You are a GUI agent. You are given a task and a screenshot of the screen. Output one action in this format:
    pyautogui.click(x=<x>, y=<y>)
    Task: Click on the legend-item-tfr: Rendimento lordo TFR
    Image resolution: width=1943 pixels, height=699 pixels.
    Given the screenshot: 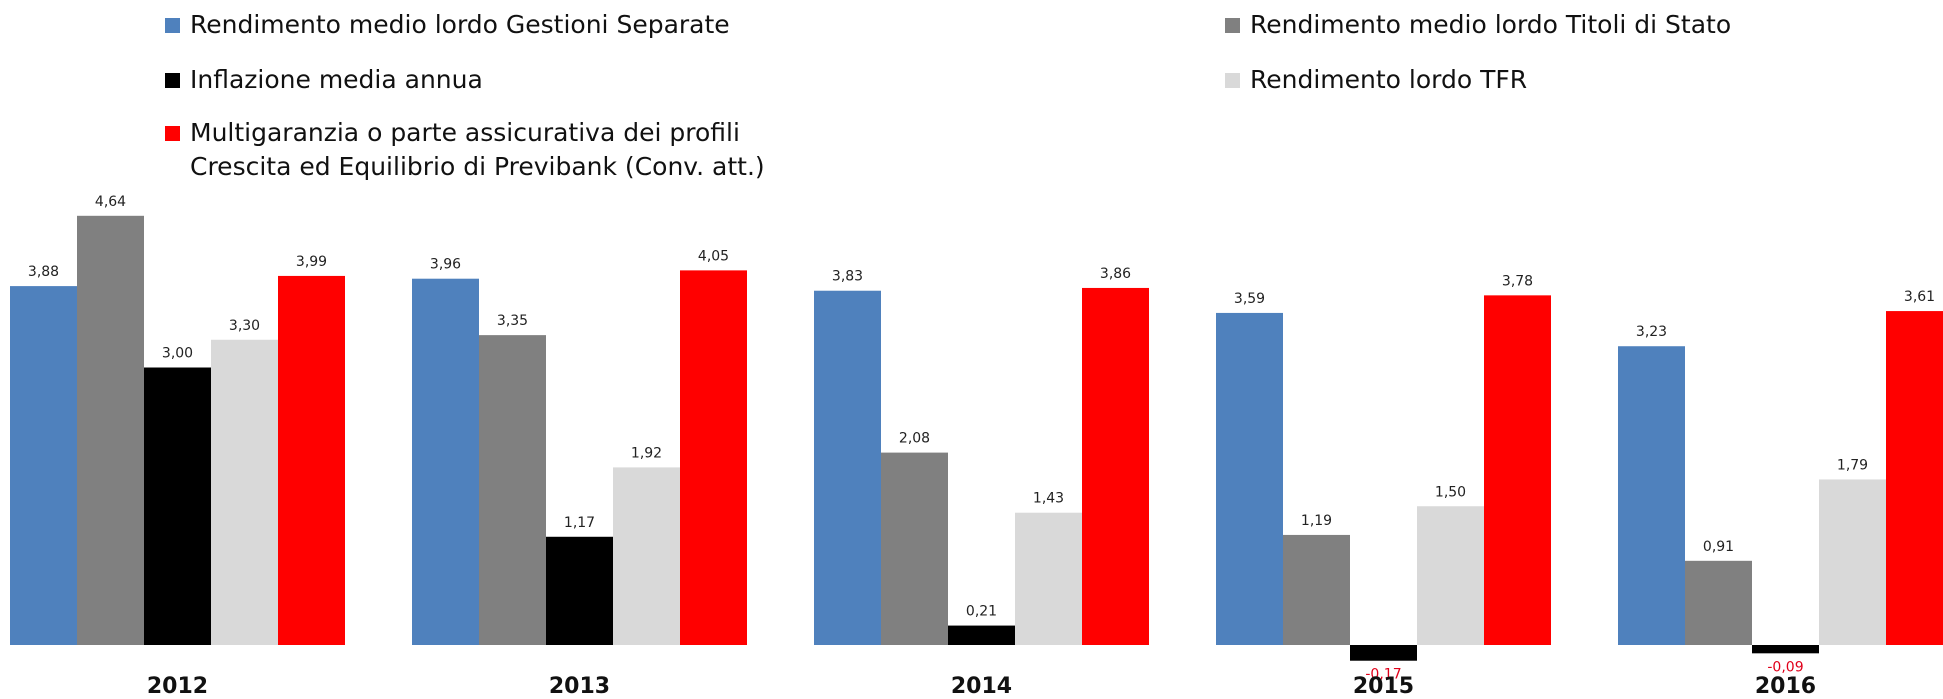 What is the action you would take?
    pyautogui.click(x=1376, y=80)
    